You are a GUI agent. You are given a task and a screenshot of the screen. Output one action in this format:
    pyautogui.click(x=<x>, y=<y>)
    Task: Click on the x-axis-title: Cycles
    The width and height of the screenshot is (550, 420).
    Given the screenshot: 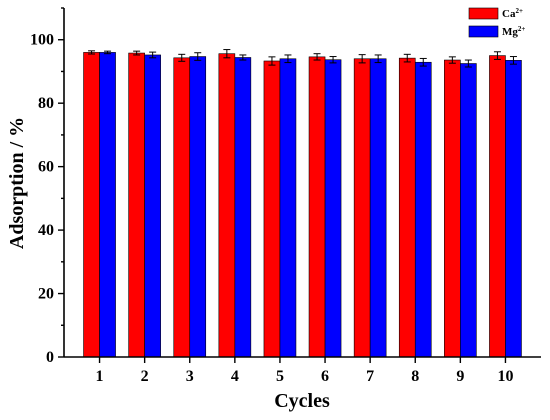 What is the action you would take?
    pyautogui.click(x=302, y=401)
    